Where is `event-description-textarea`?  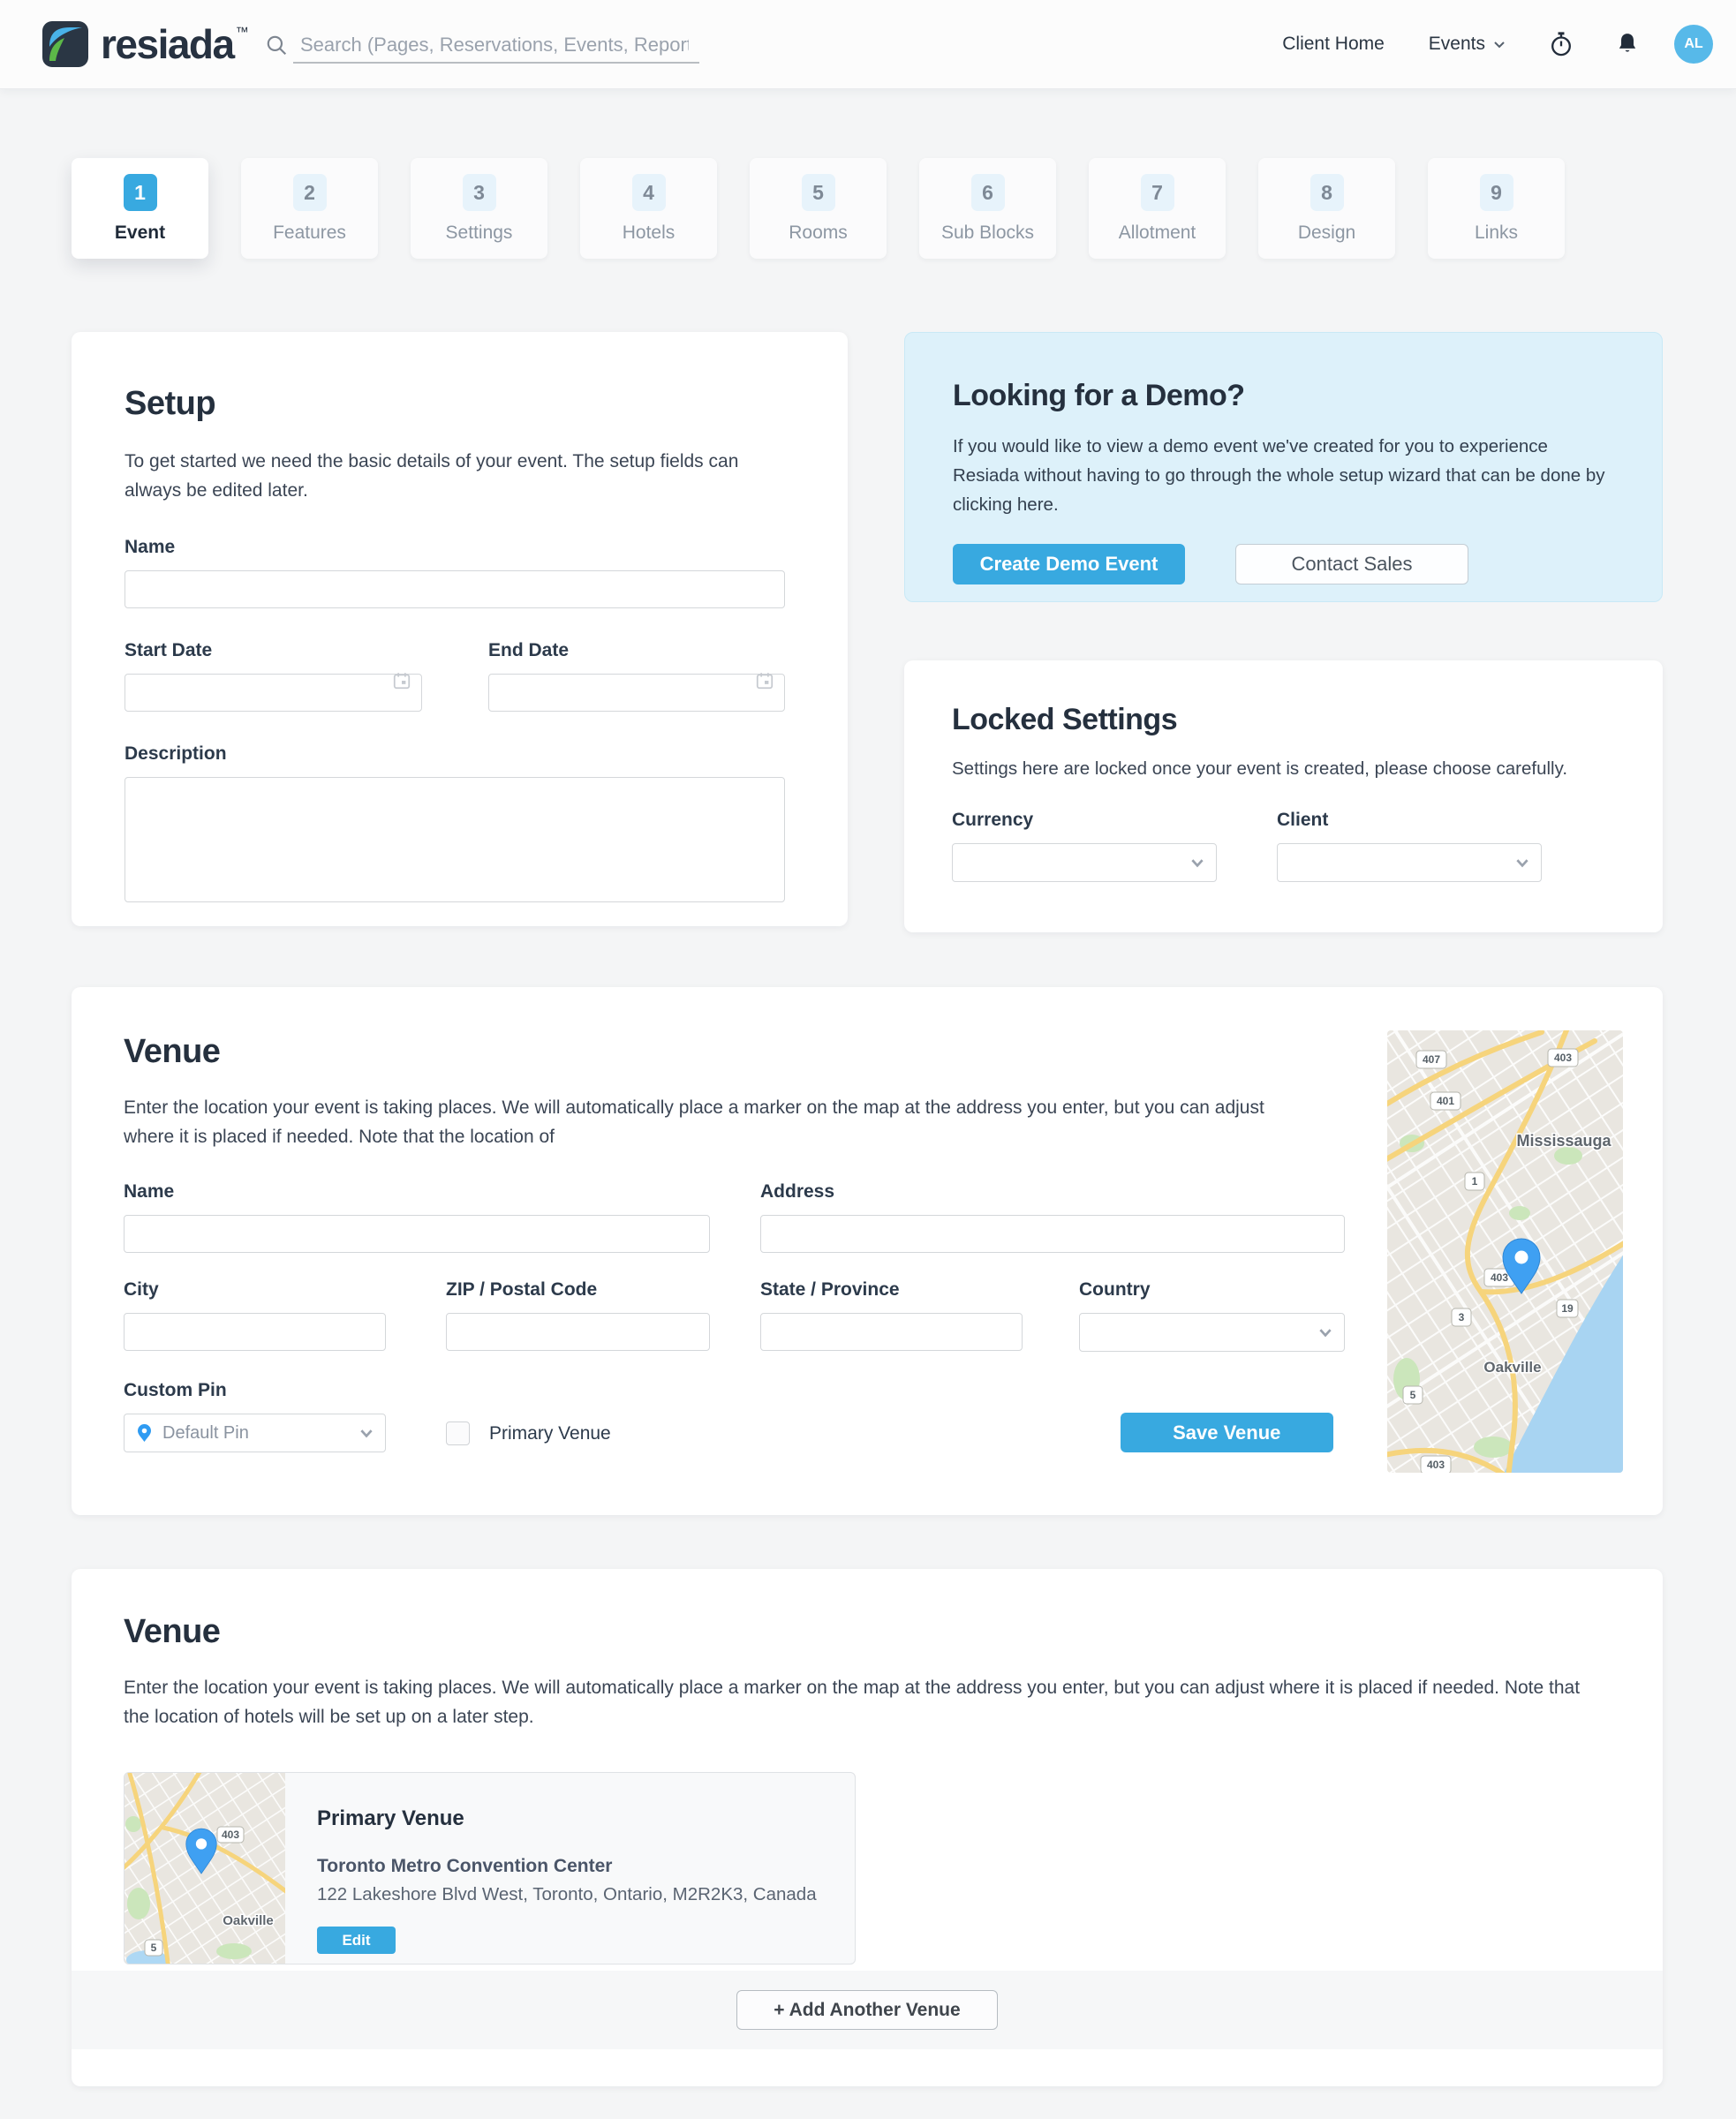
event-description-textarea is located at coordinates (455, 840).